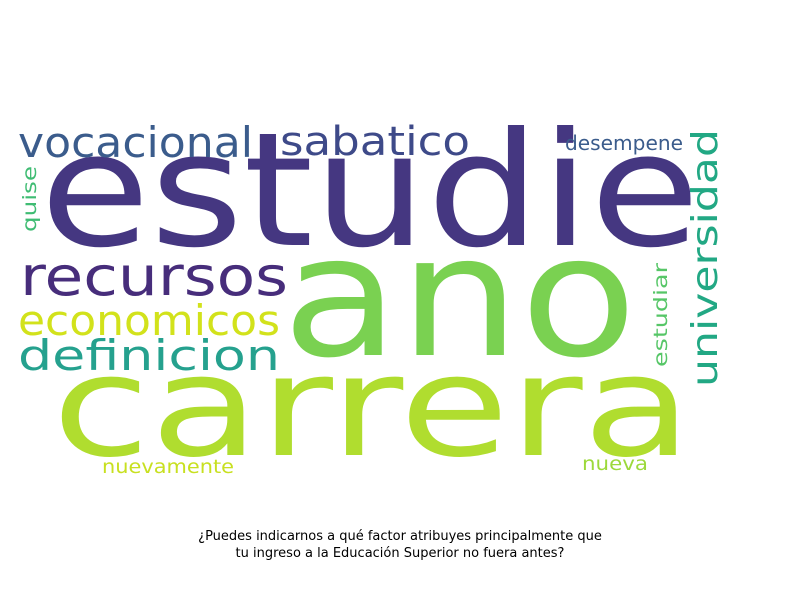  What do you see at coordinates (459, 297) in the screenshot?
I see `word-ano: ano` at bounding box center [459, 297].